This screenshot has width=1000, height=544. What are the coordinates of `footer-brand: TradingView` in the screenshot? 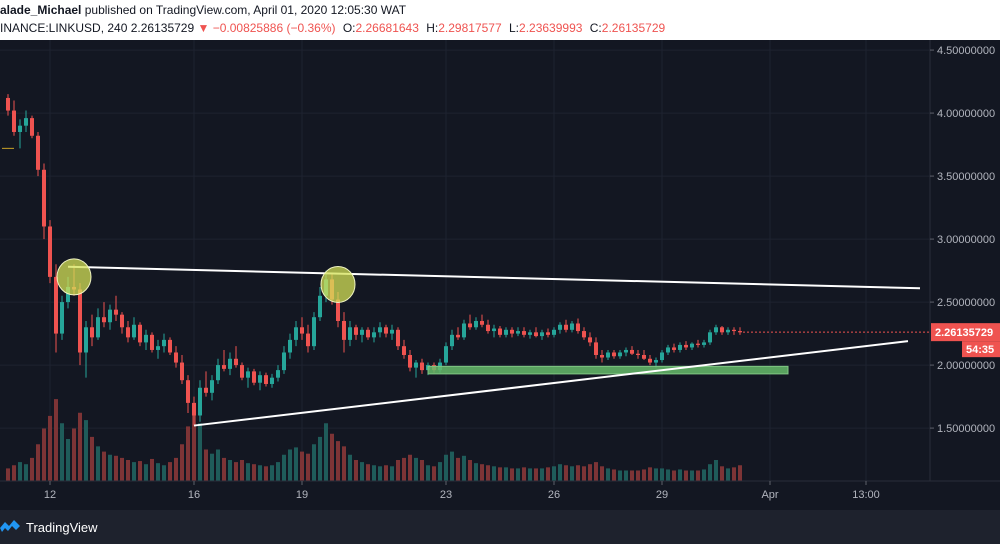 It's located at (62, 527).